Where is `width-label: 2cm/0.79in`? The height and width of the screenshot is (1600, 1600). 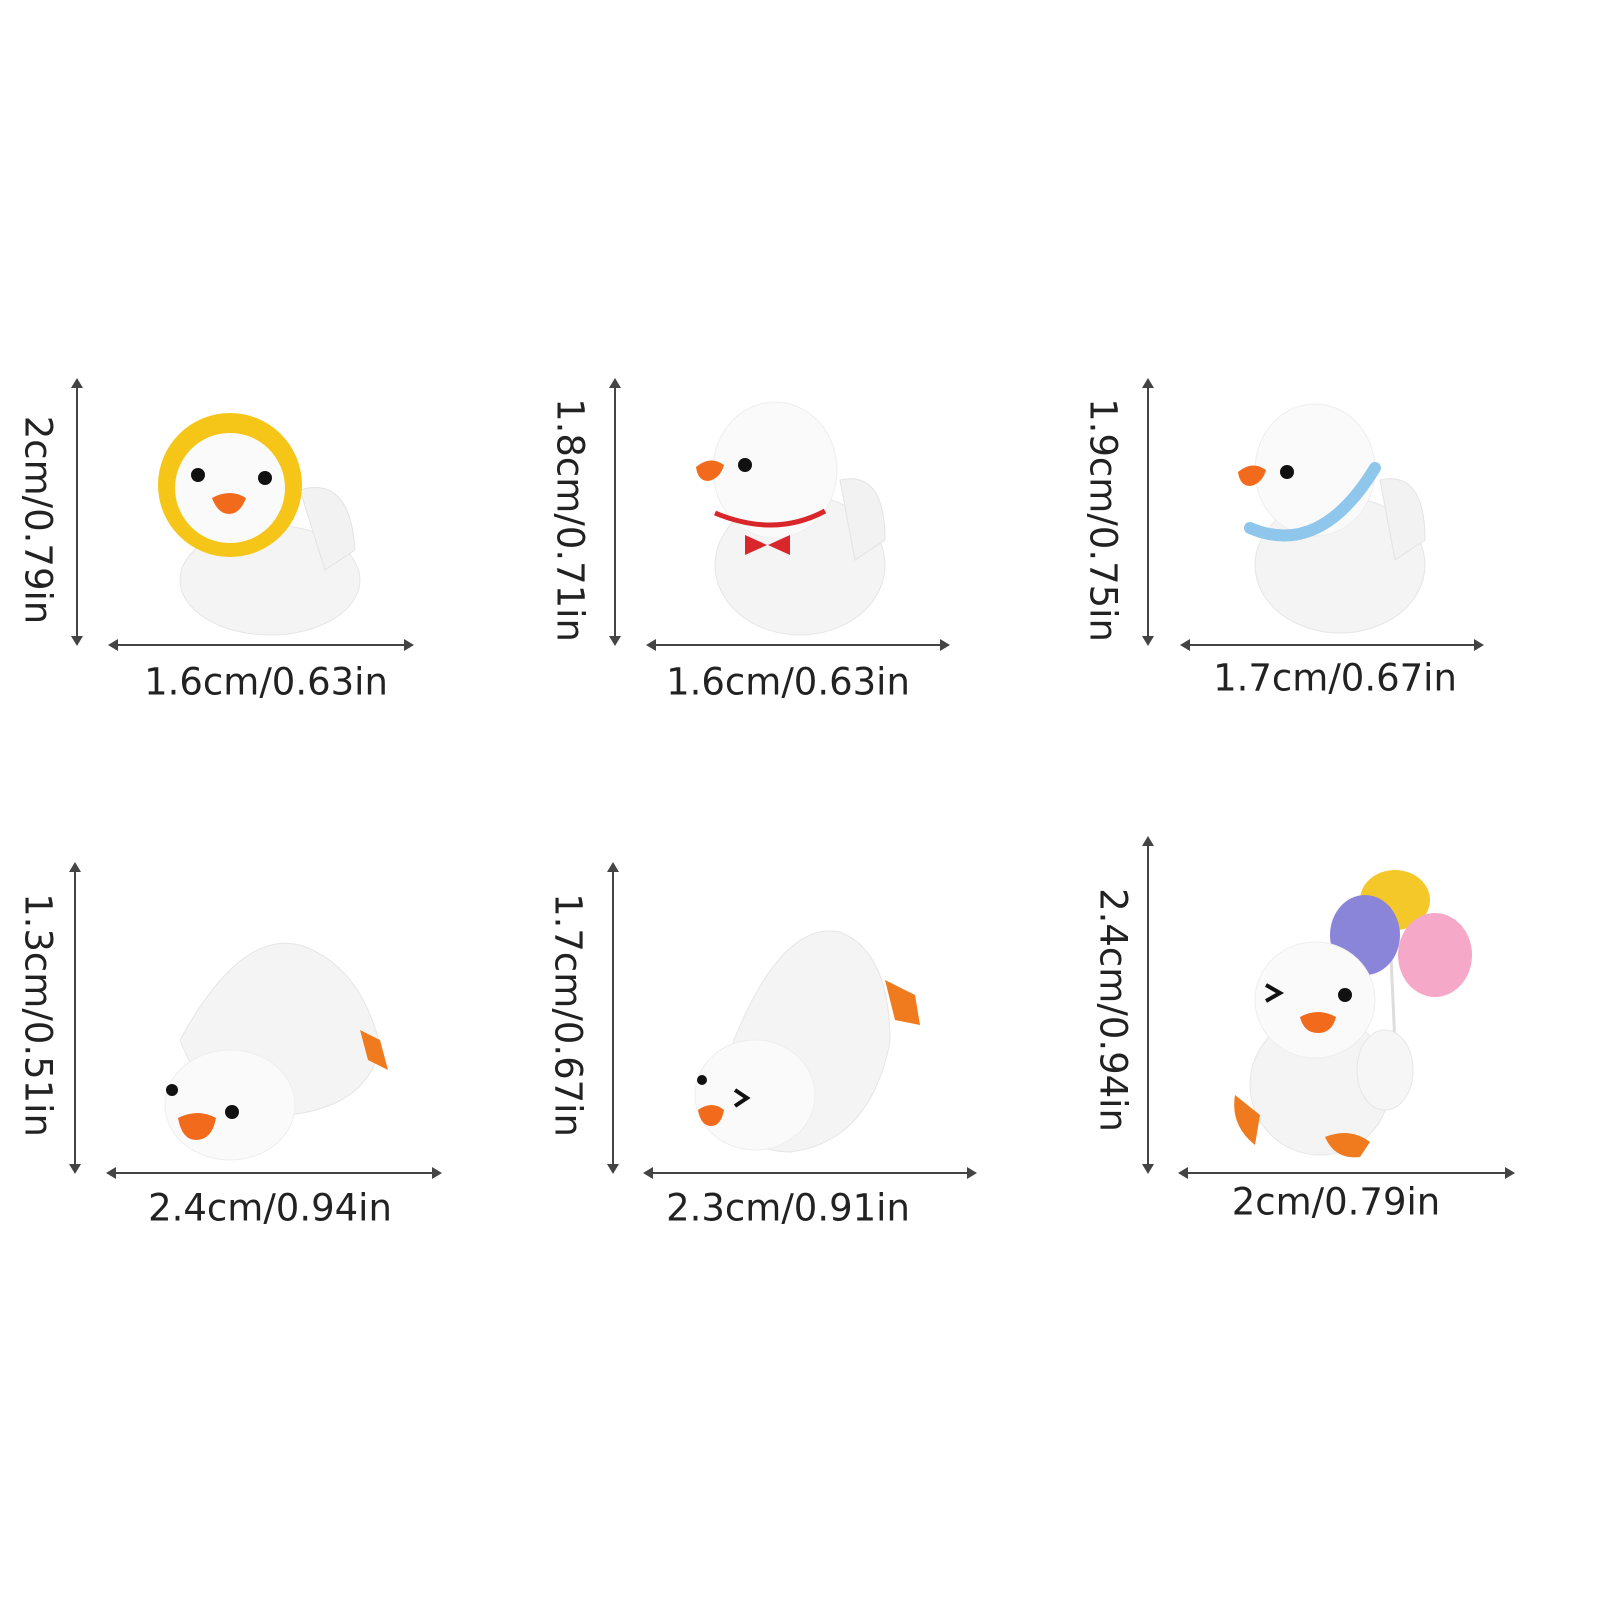
width-label: 2cm/0.79in is located at coordinates (1336, 1202).